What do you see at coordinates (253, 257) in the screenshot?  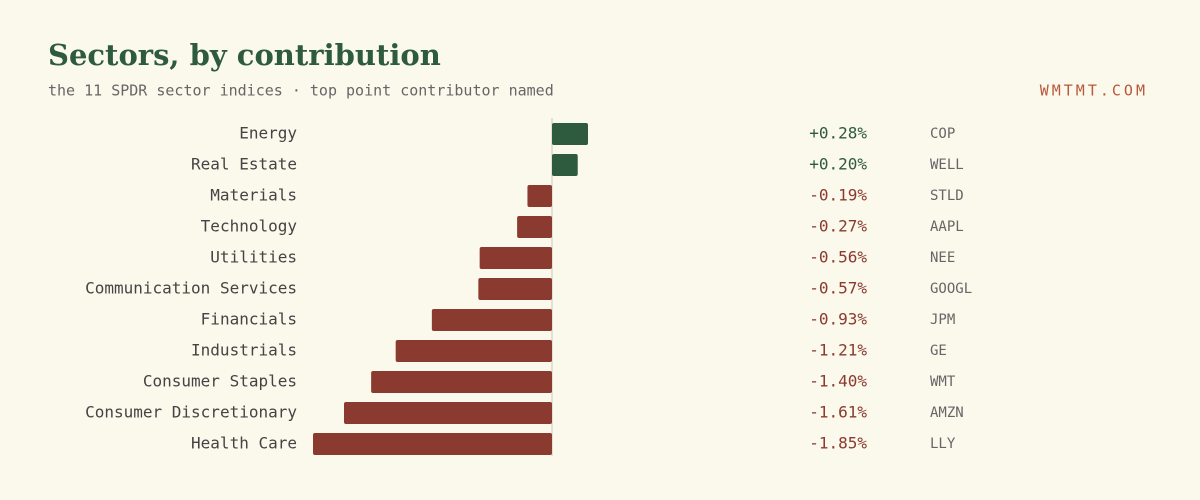 I see `category-label: Utilities` at bounding box center [253, 257].